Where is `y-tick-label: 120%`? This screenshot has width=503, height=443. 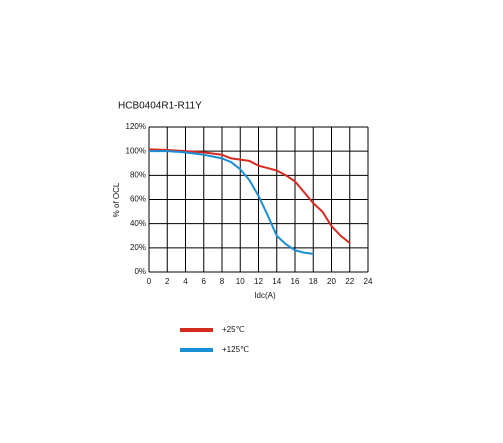
y-tick-label: 120% is located at coordinates (136, 126).